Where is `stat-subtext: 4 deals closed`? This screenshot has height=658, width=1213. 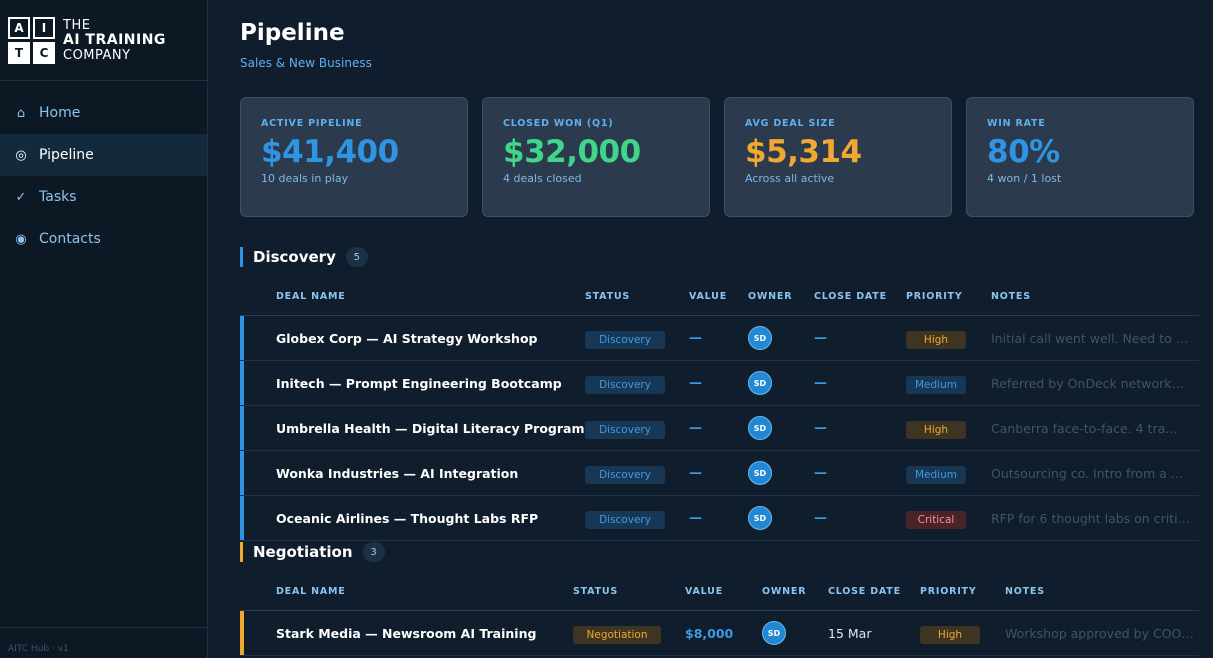 stat-subtext: 4 deals closed is located at coordinates (542, 178).